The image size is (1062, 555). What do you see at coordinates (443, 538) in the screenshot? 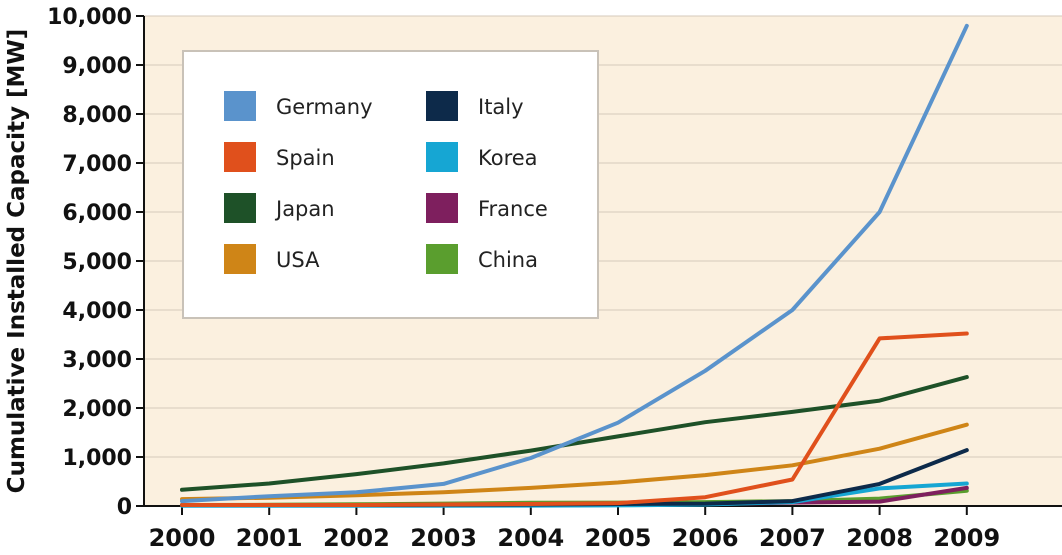
I see `x-tick-label: 2003` at bounding box center [443, 538].